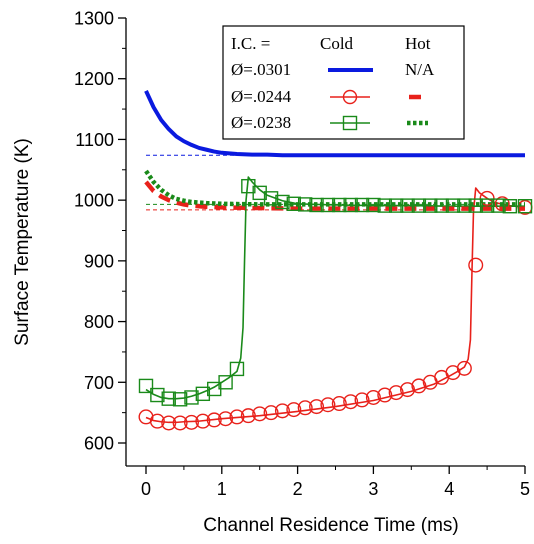 The width and height of the screenshot is (534, 544). I want to click on y-tick-label: 900, so click(99, 261).